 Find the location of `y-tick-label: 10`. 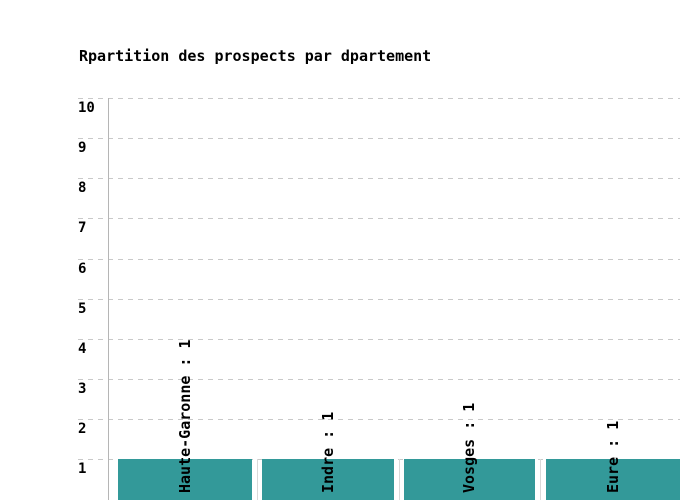

y-tick-label: 10 is located at coordinates (86, 108).